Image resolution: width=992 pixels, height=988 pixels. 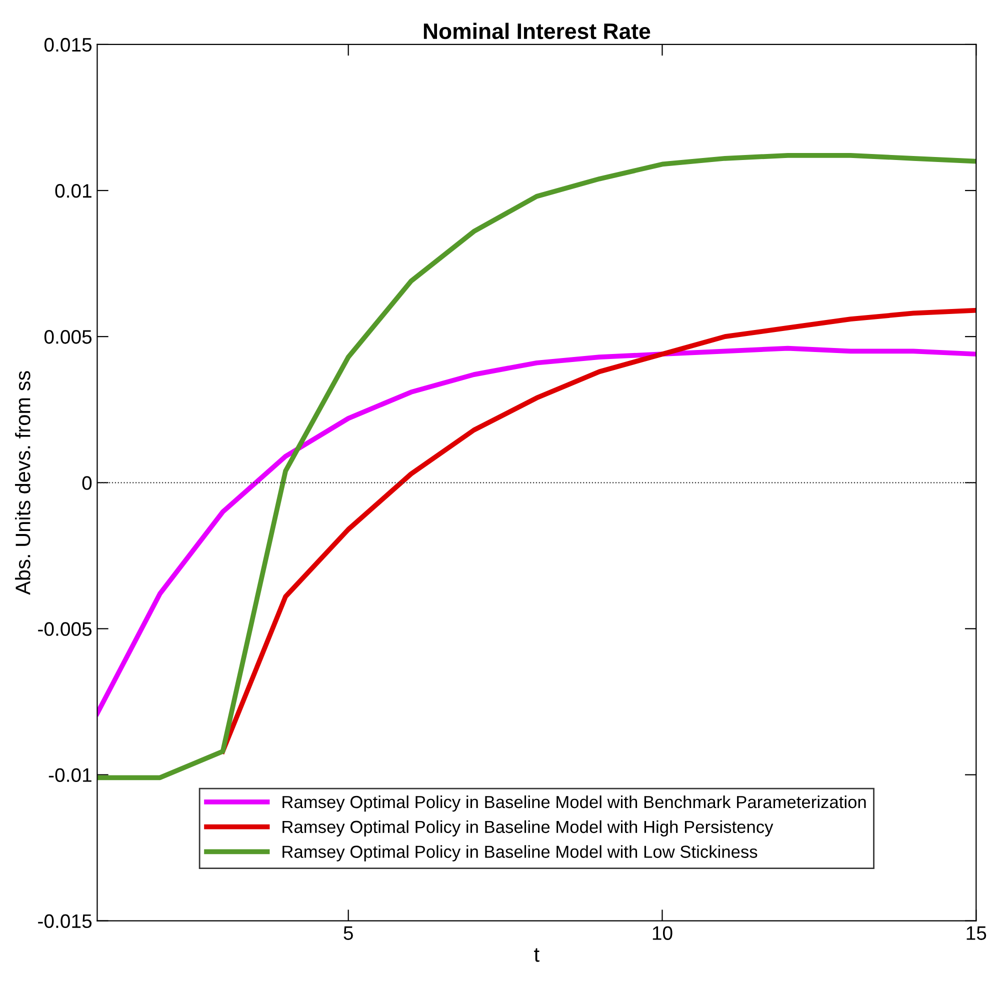 I want to click on y-tick-label: -0.01, so click(x=70, y=775).